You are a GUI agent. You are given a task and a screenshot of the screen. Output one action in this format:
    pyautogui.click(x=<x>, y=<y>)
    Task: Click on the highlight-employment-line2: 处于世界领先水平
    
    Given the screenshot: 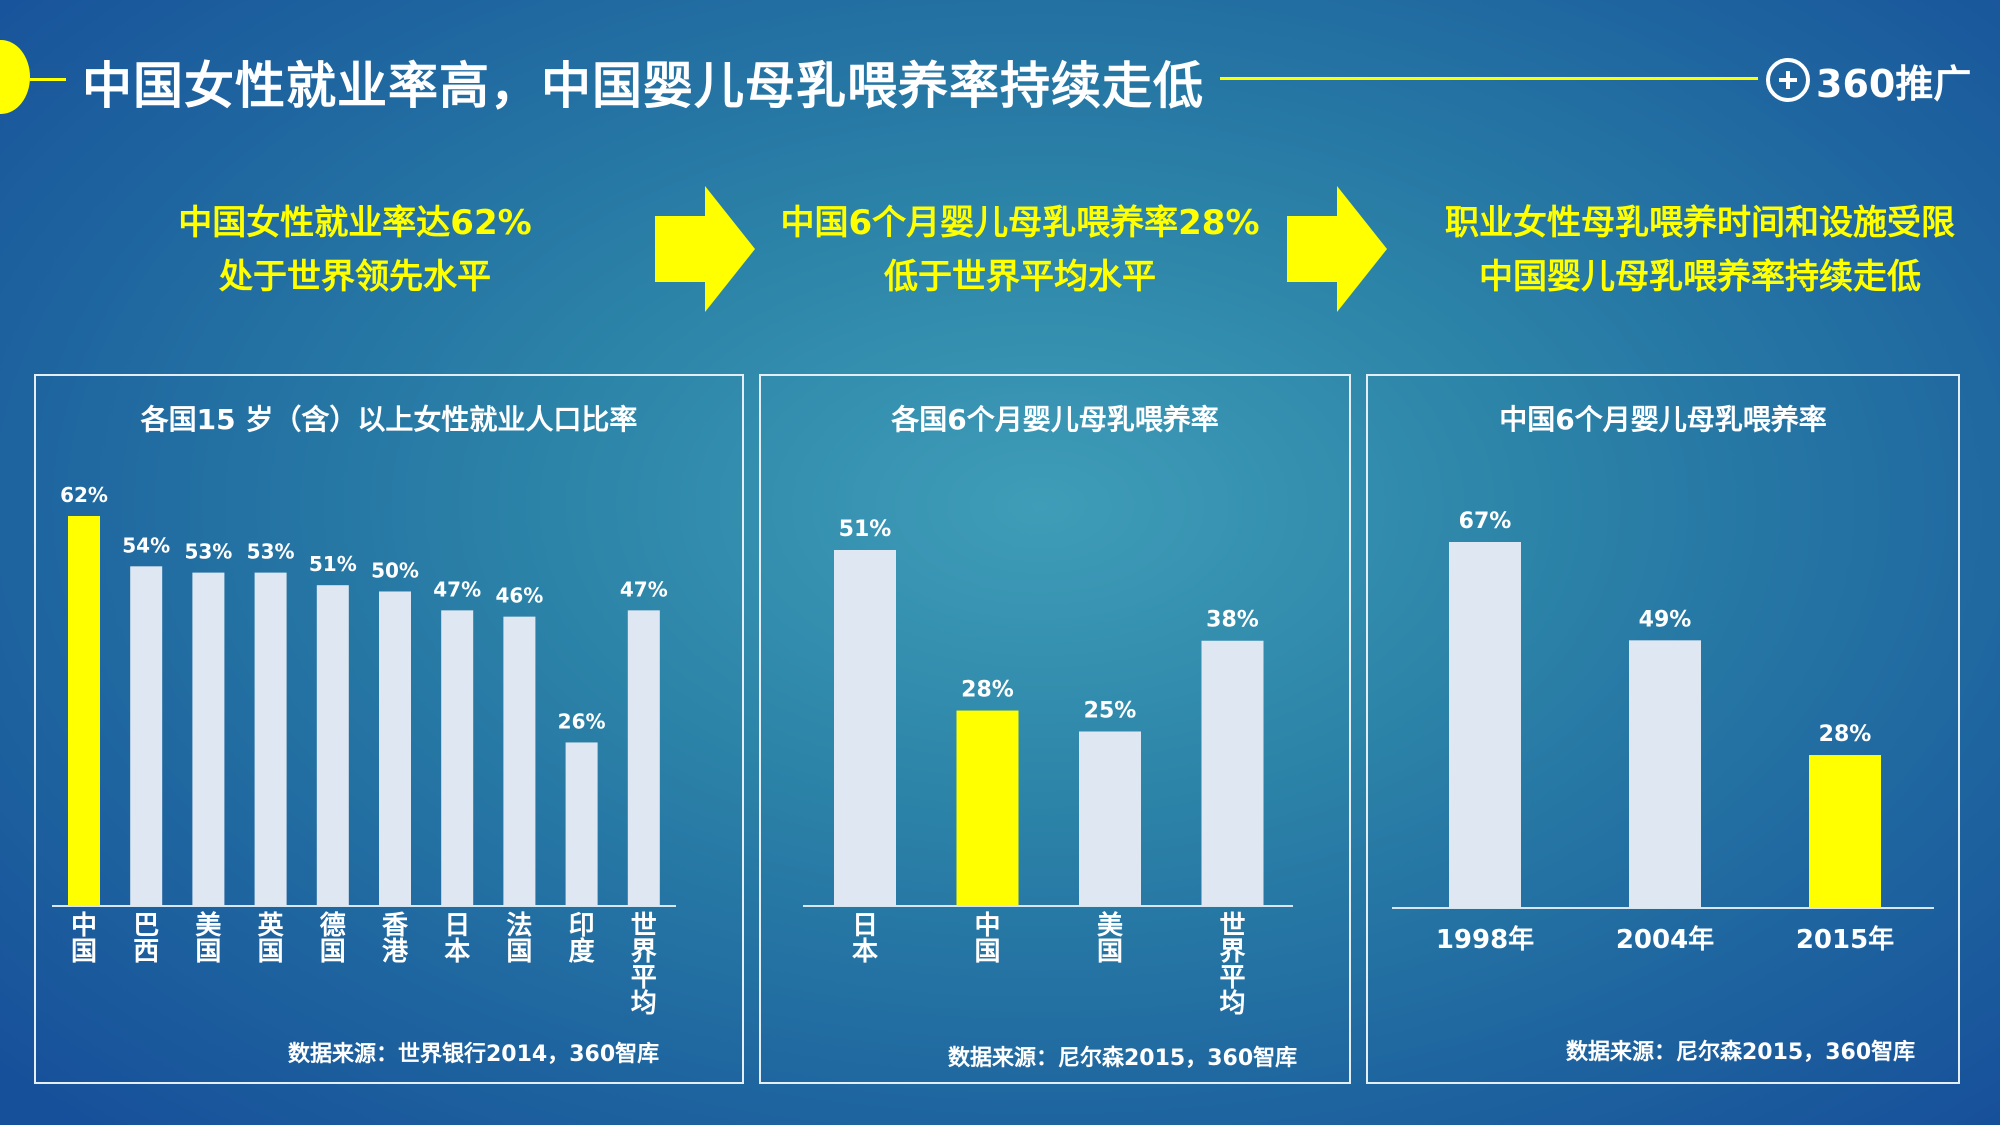 What is the action you would take?
    pyautogui.click(x=355, y=277)
    